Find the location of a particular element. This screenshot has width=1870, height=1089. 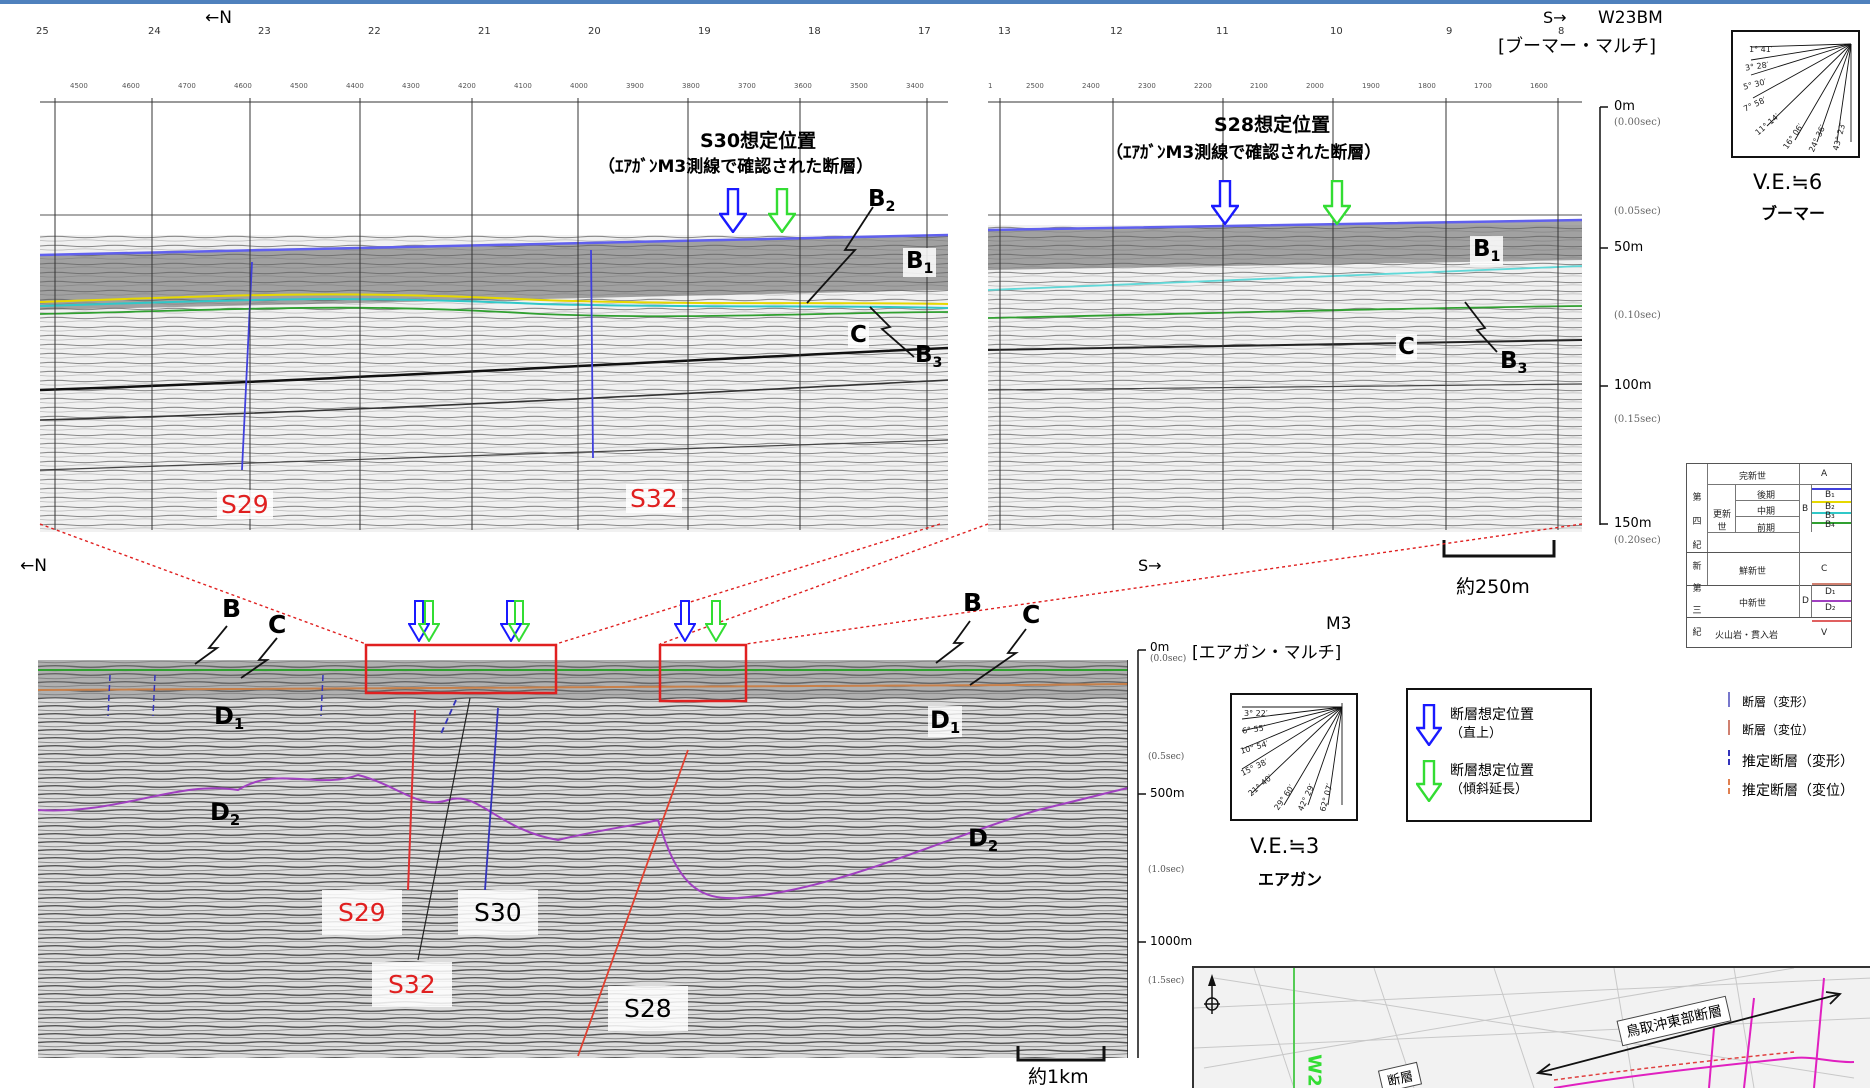

cdp-number: 1900 is located at coordinates (1371, 86).